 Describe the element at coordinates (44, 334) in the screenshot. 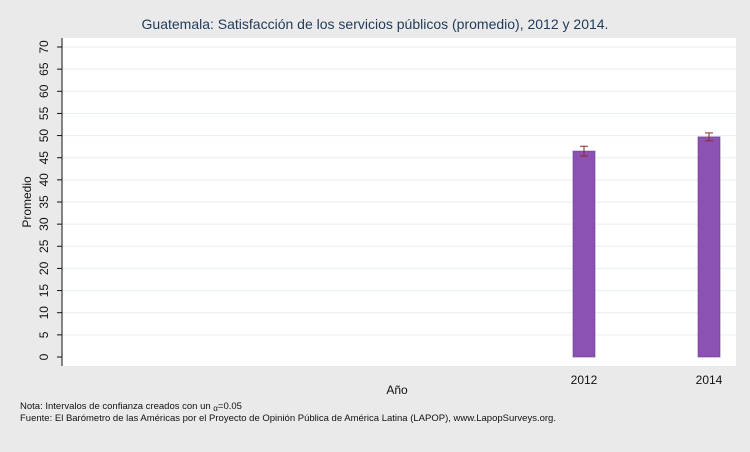

I see `y-tick-label: 5` at that location.